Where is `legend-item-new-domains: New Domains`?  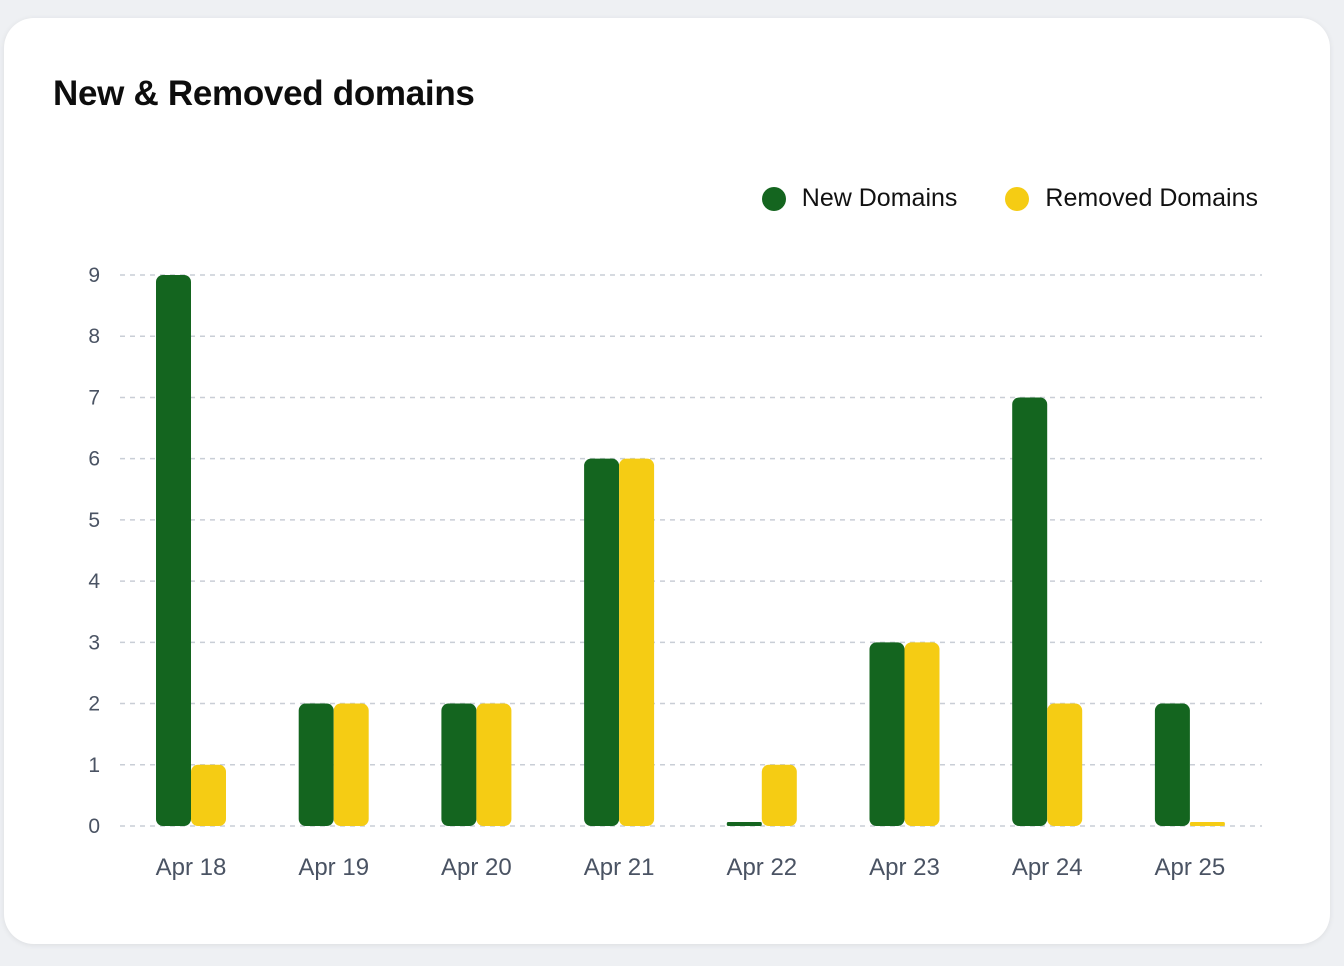
legend-item-new-domains: New Domains is located at coordinates (859, 198).